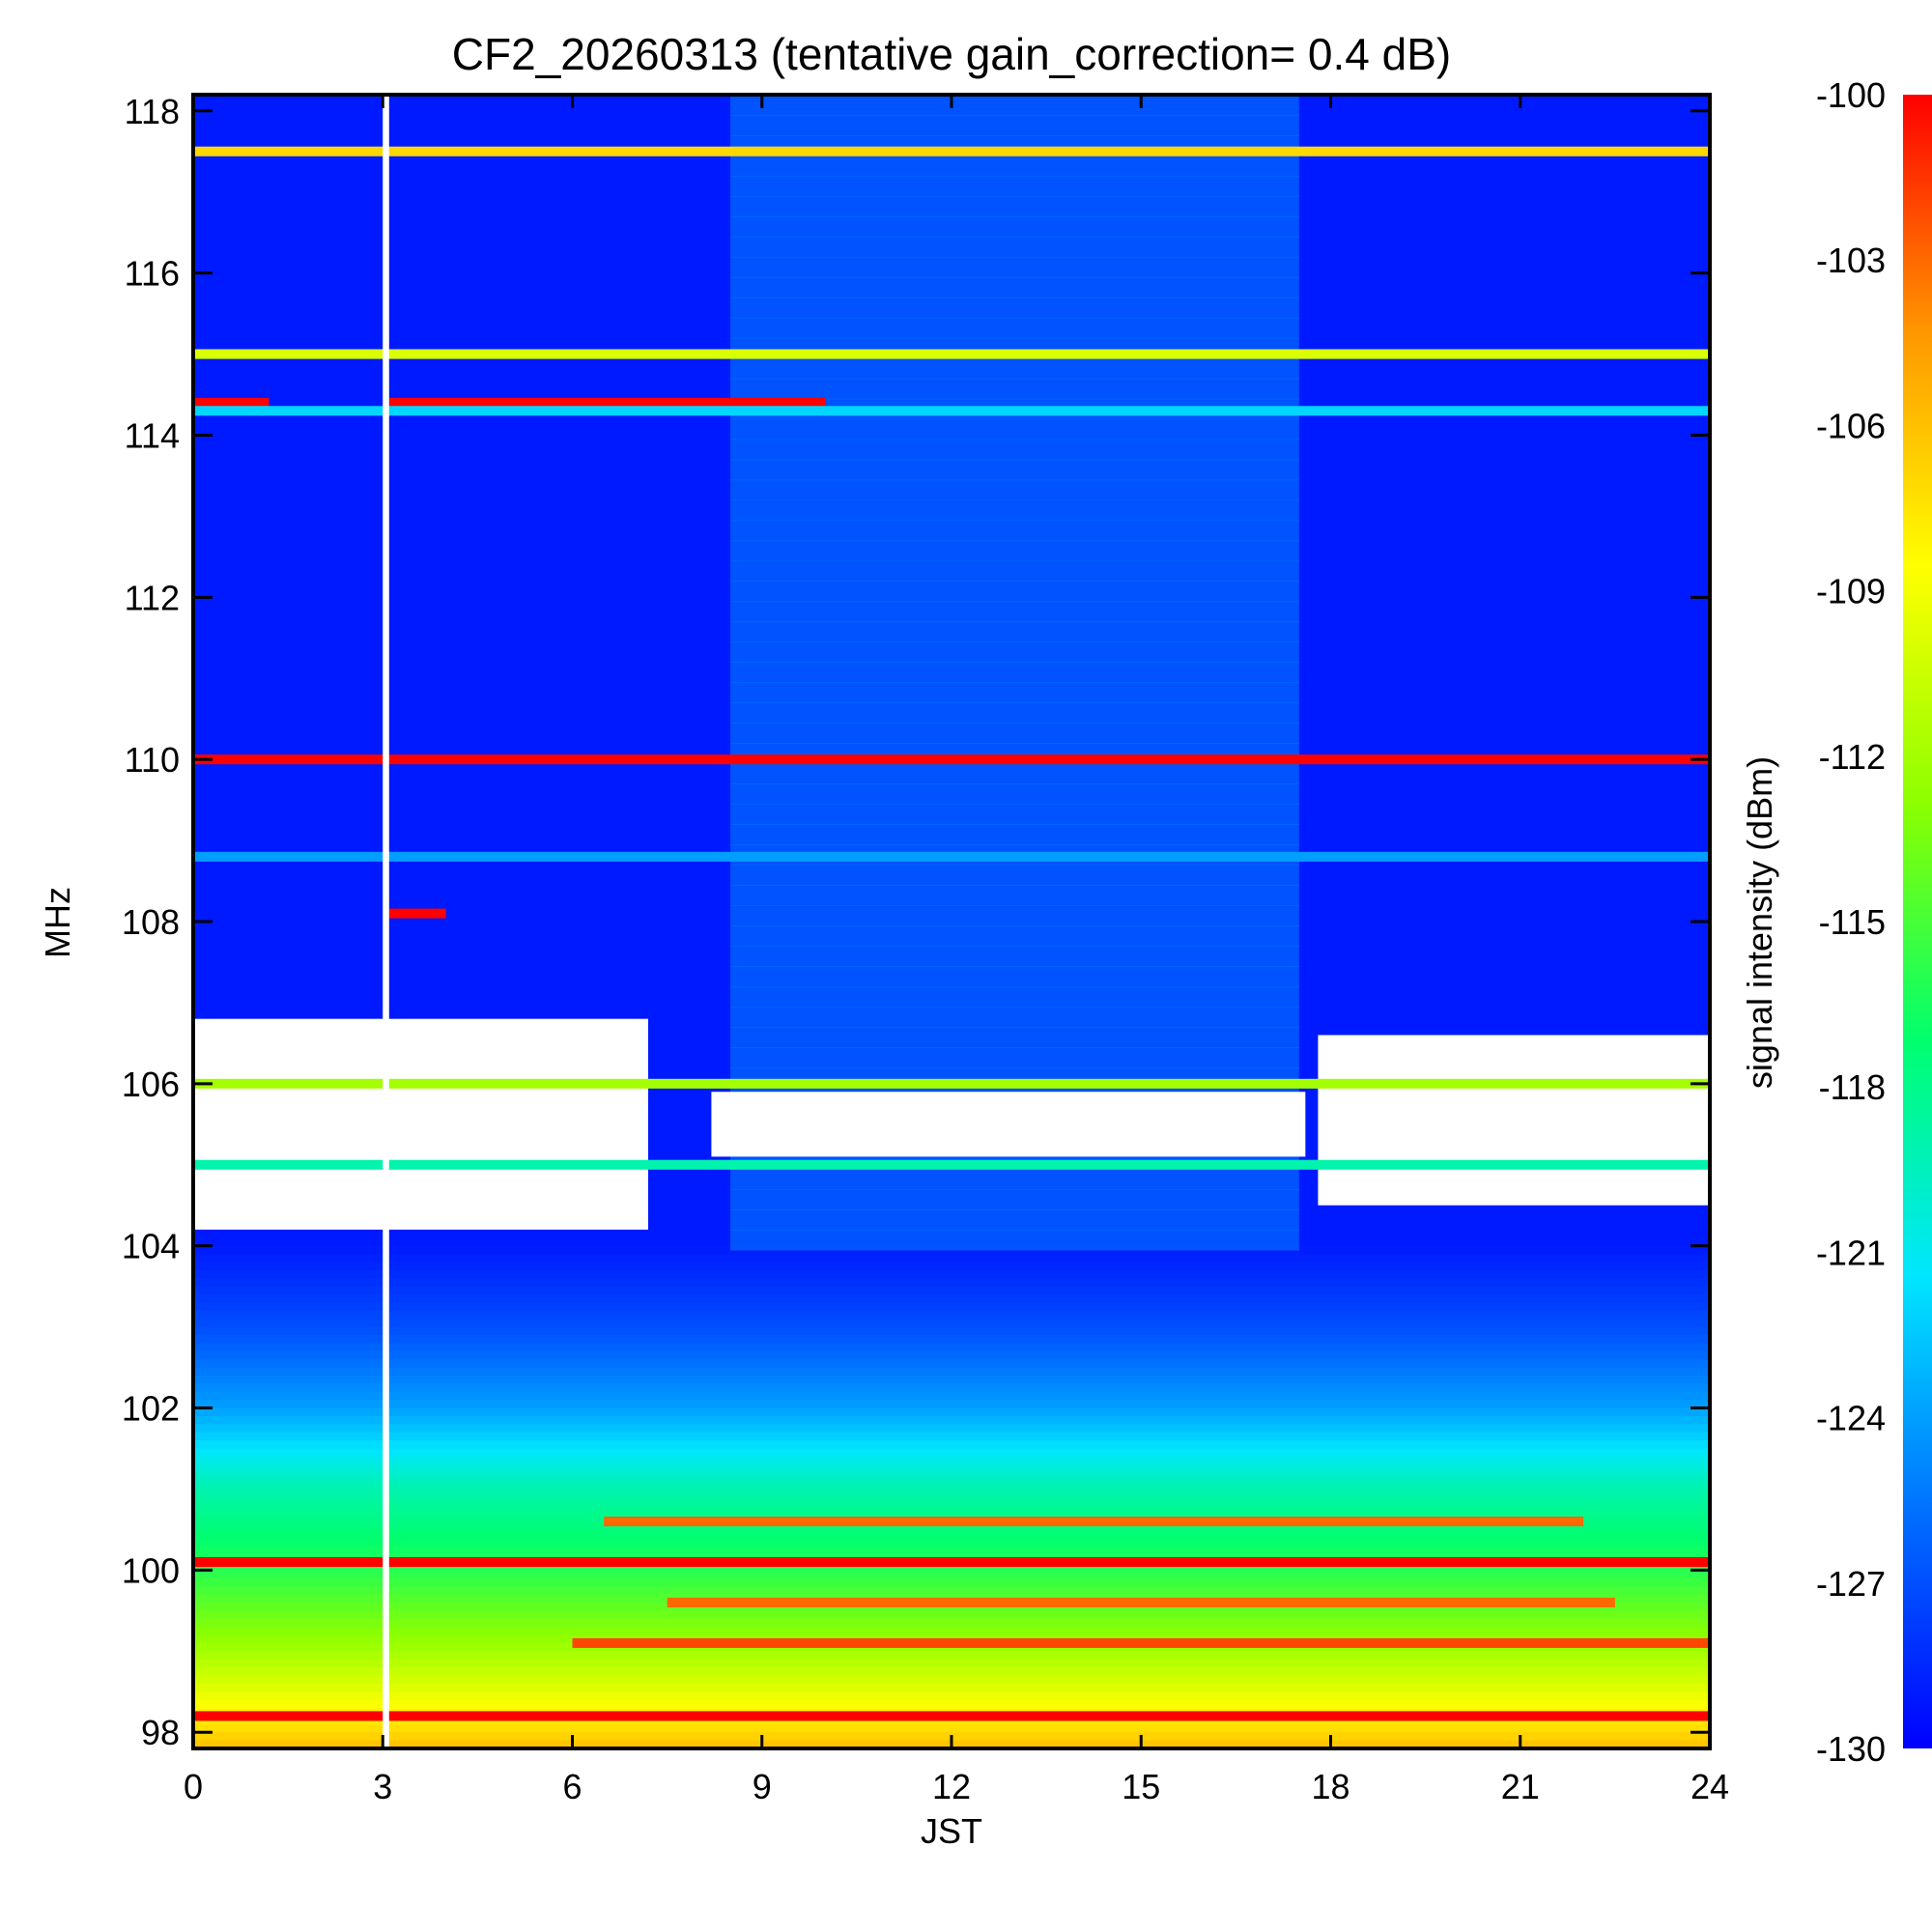  Describe the element at coordinates (1852, 1087) in the screenshot. I see `colorbar-tick-label: -118` at that location.